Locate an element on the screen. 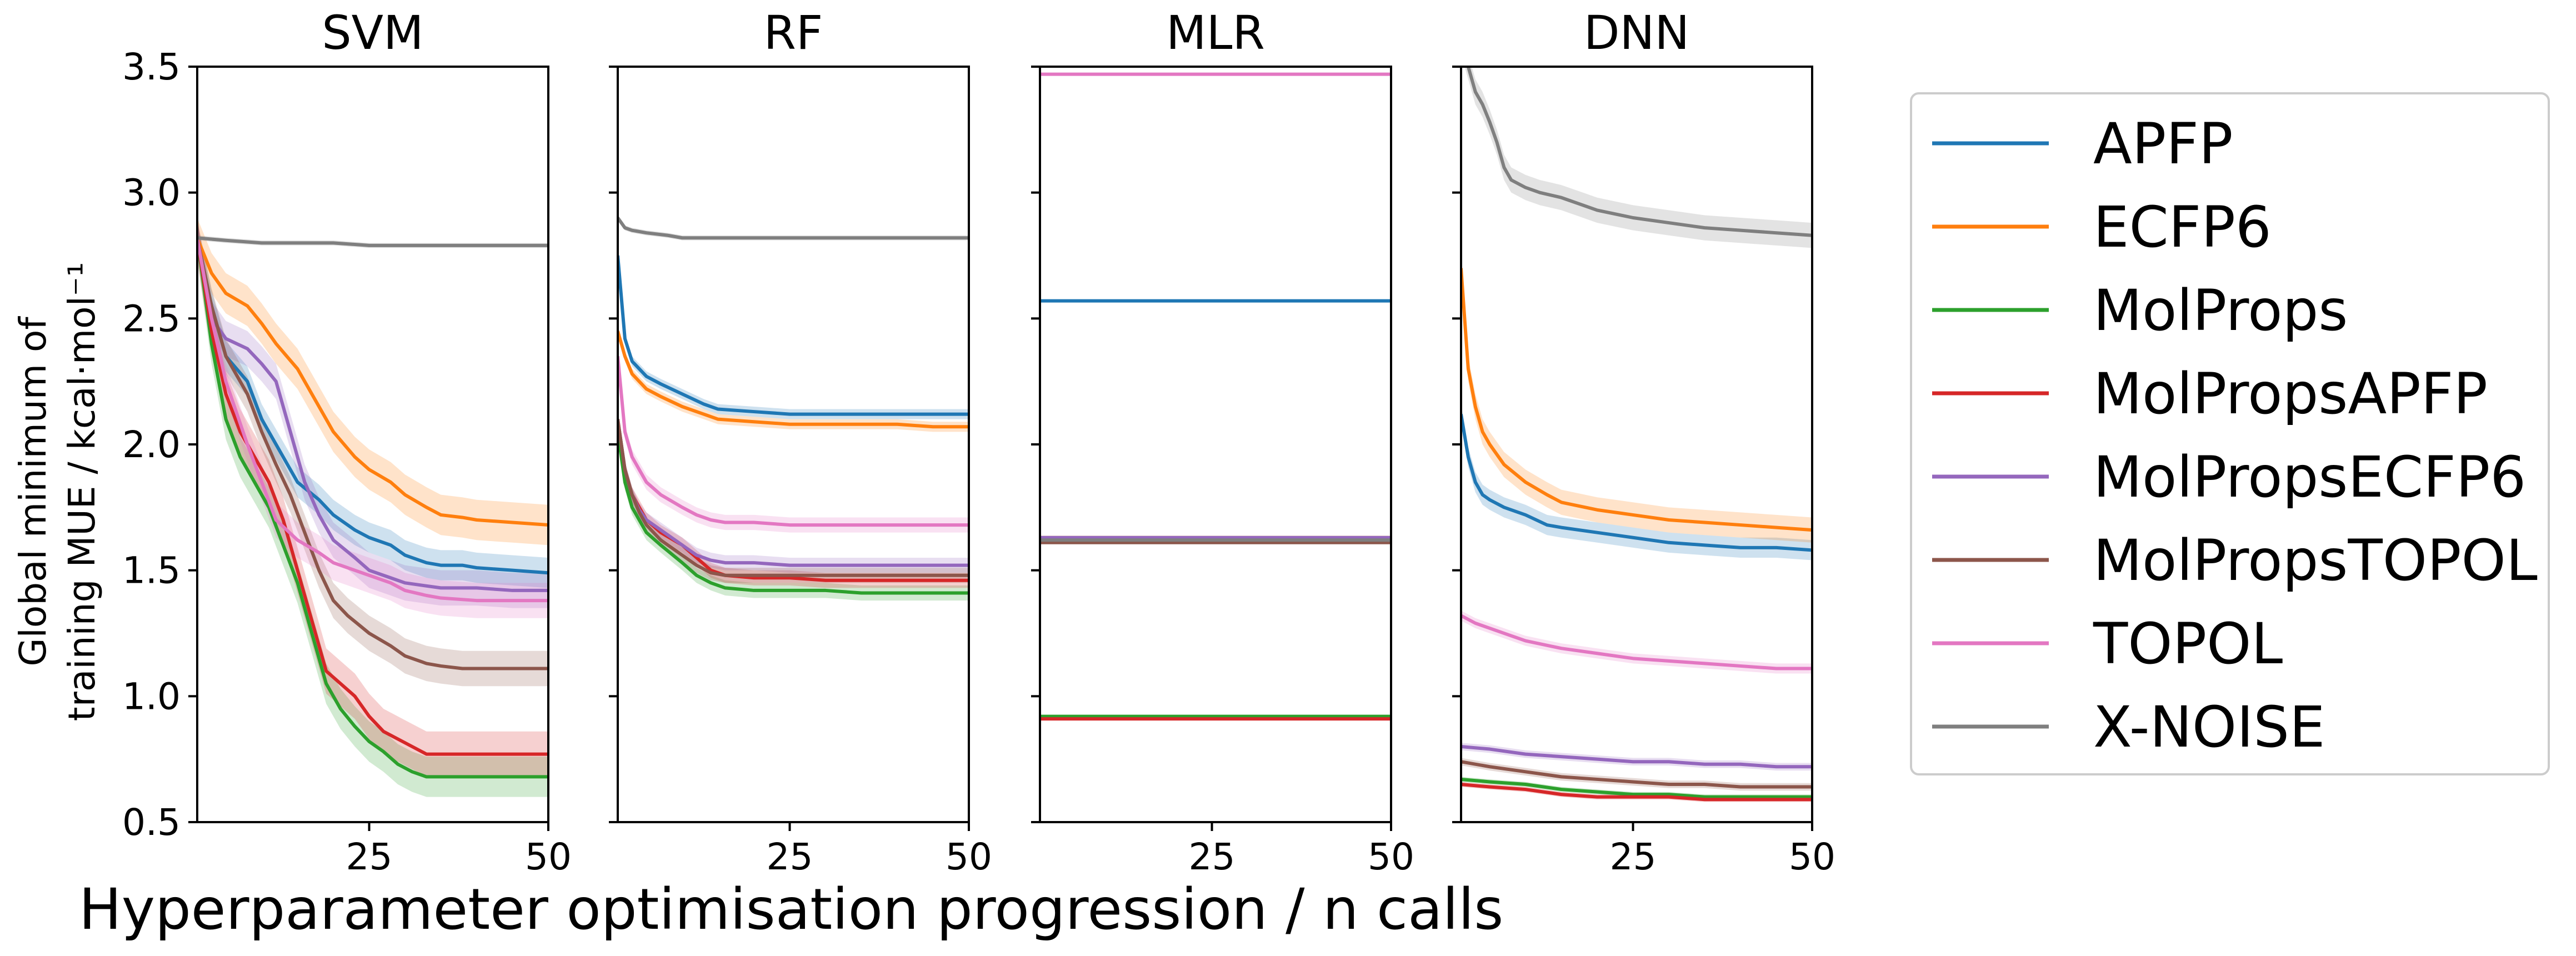 This screenshot has height=956, width=2576. band-x-noise is located at coordinates (1638, 157).